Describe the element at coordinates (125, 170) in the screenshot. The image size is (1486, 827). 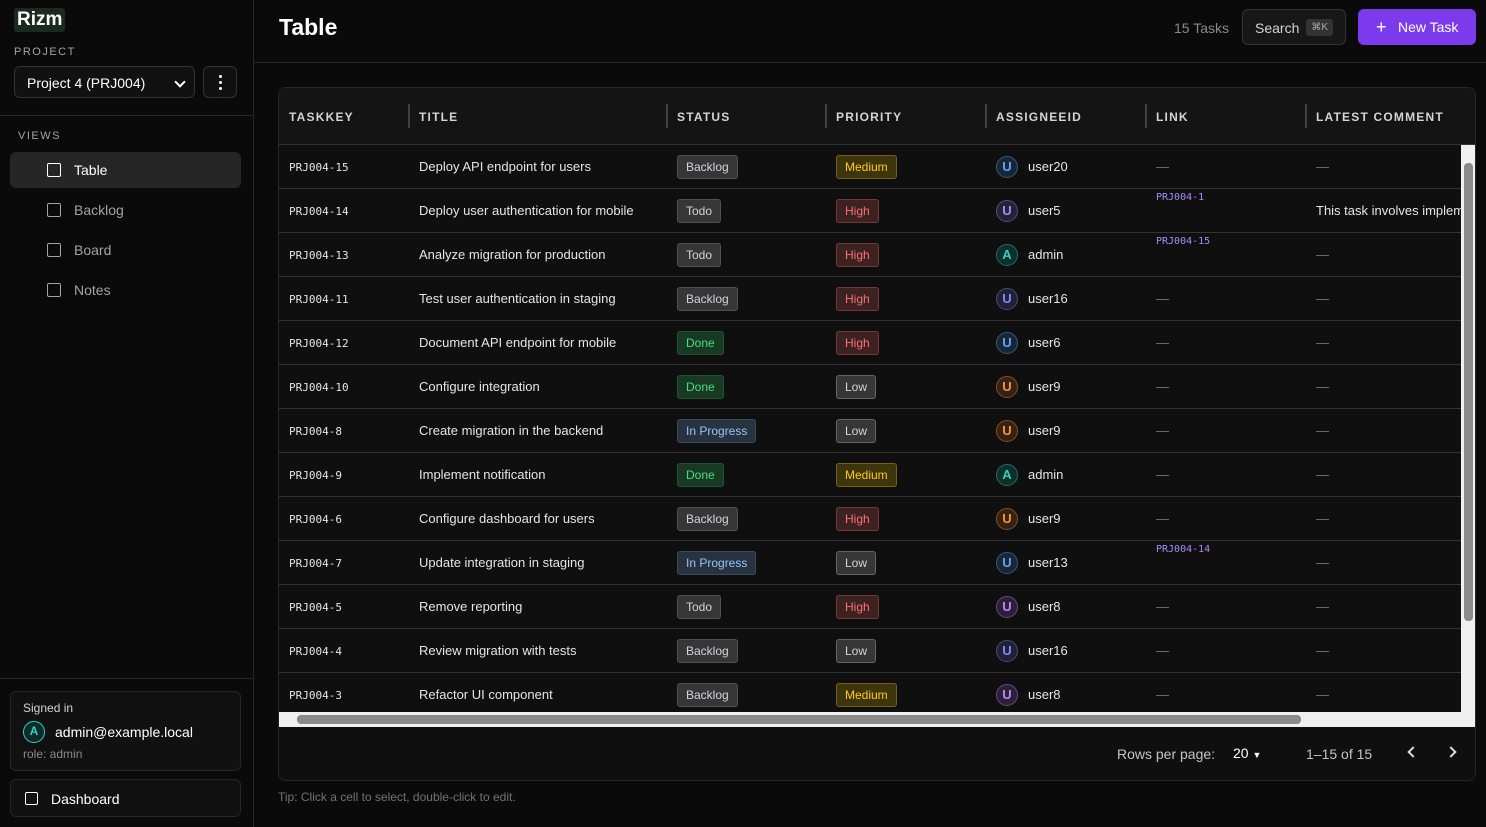
I see `nav-item: Table` at that location.